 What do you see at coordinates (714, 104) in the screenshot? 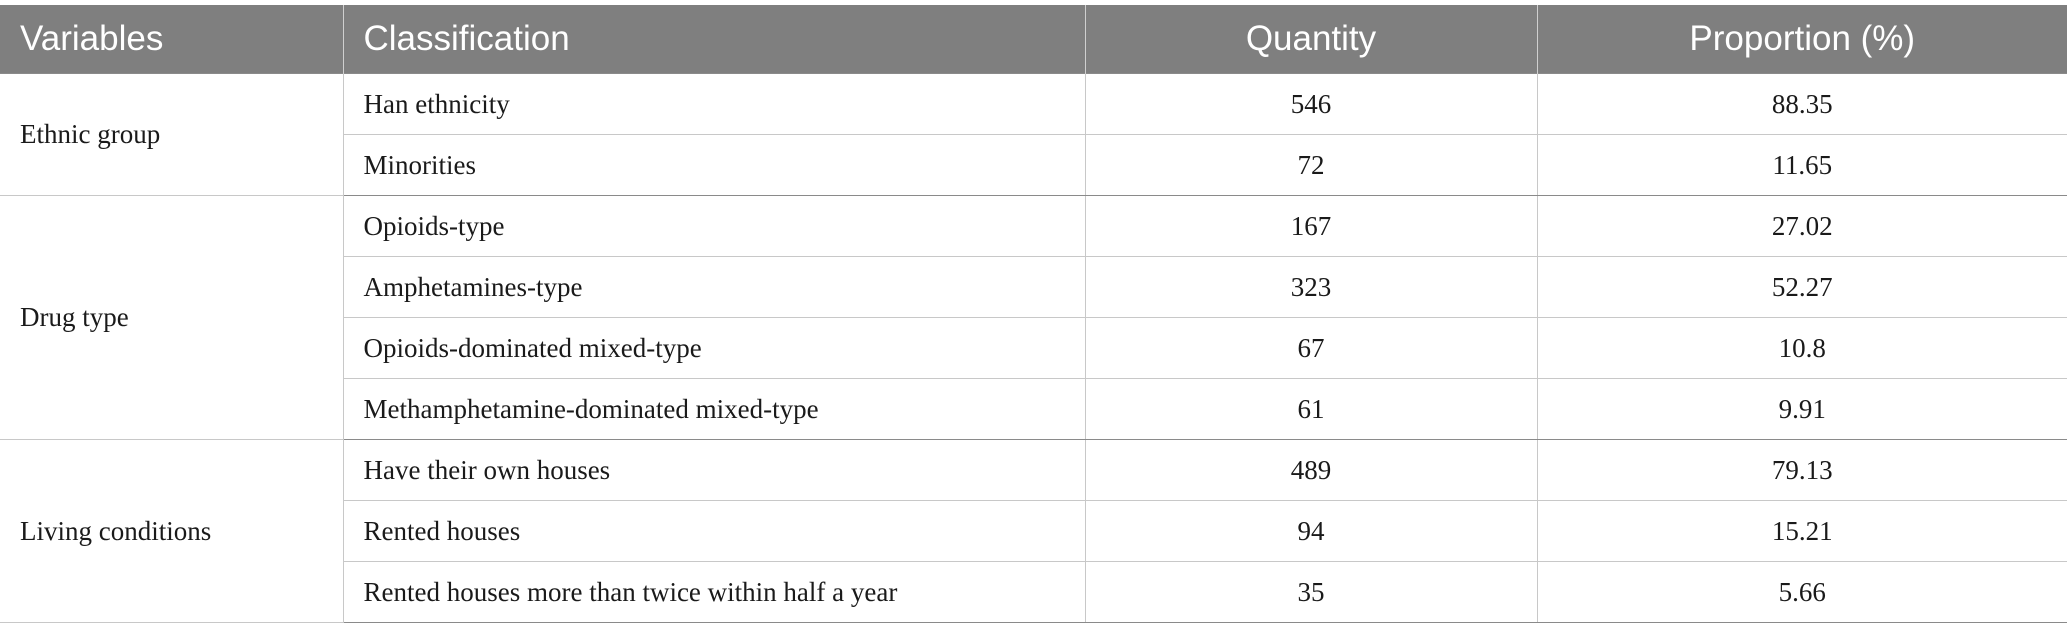
I see `classification-cell: Han ethnicity` at bounding box center [714, 104].